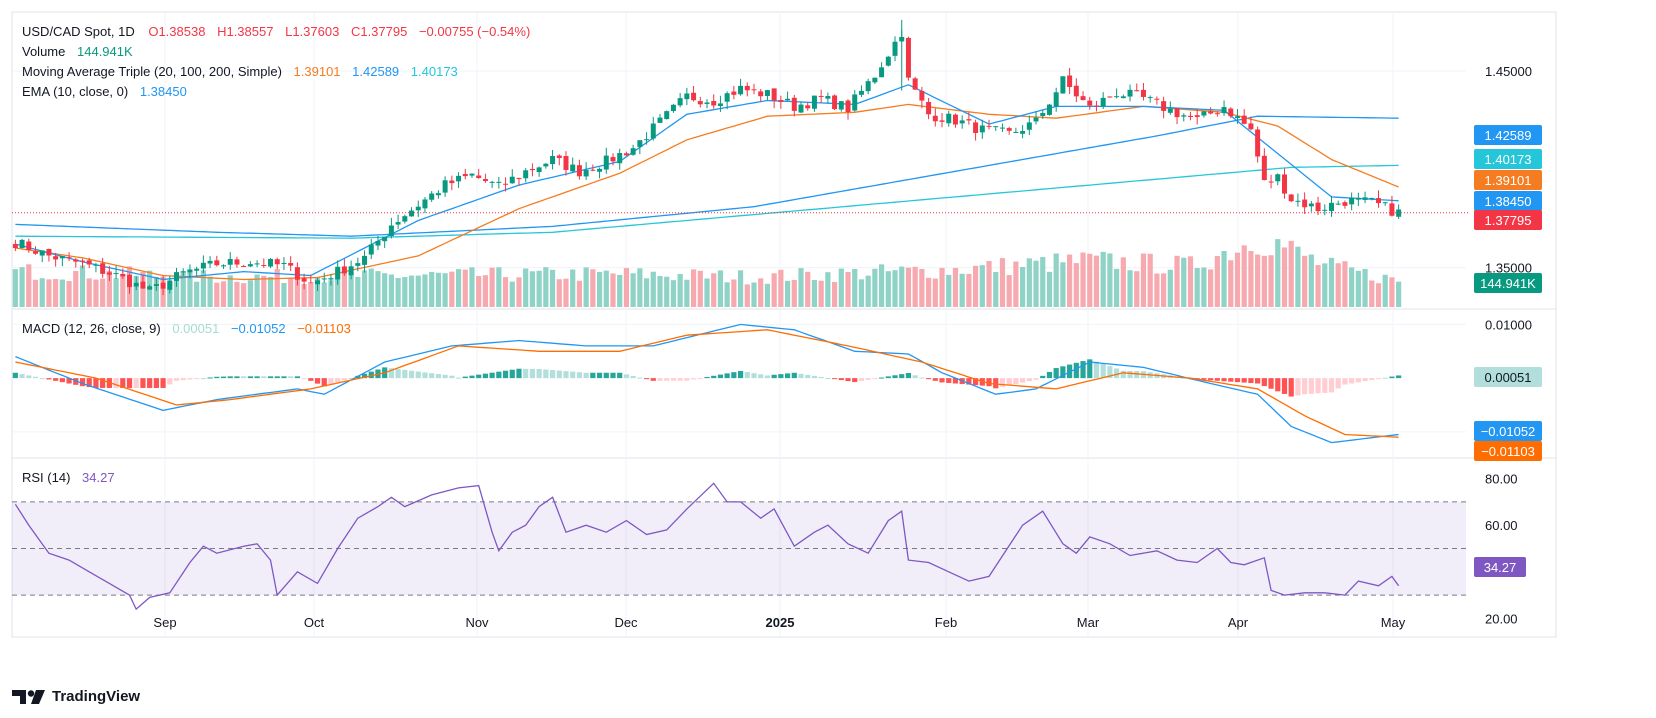 The width and height of the screenshot is (1656, 718). I want to click on tradingview-logo: TradingView, so click(76, 696).